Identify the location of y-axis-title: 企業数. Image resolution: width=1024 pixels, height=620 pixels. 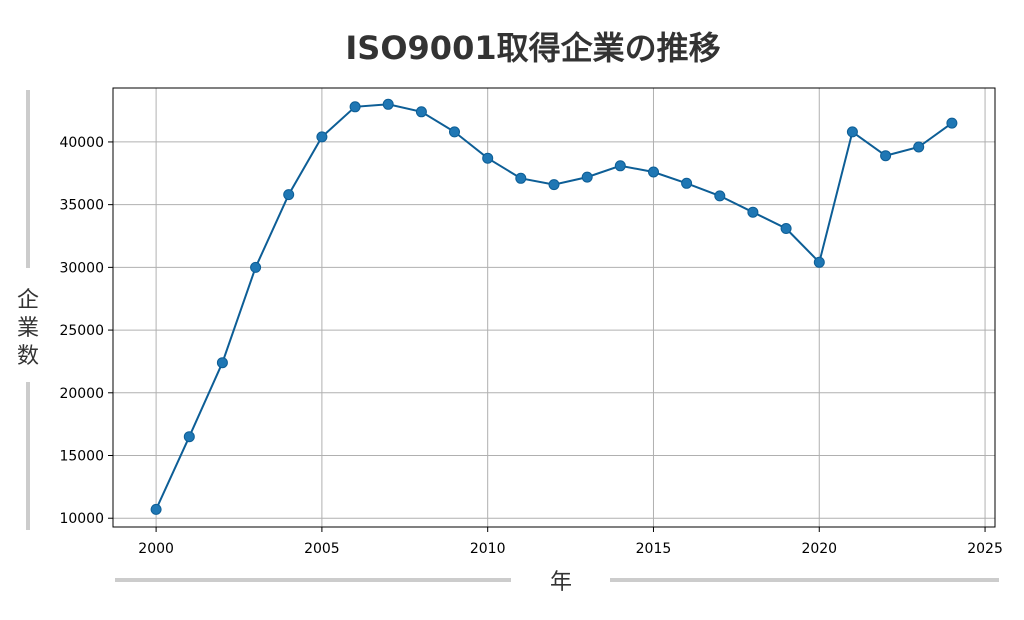
(28, 328).